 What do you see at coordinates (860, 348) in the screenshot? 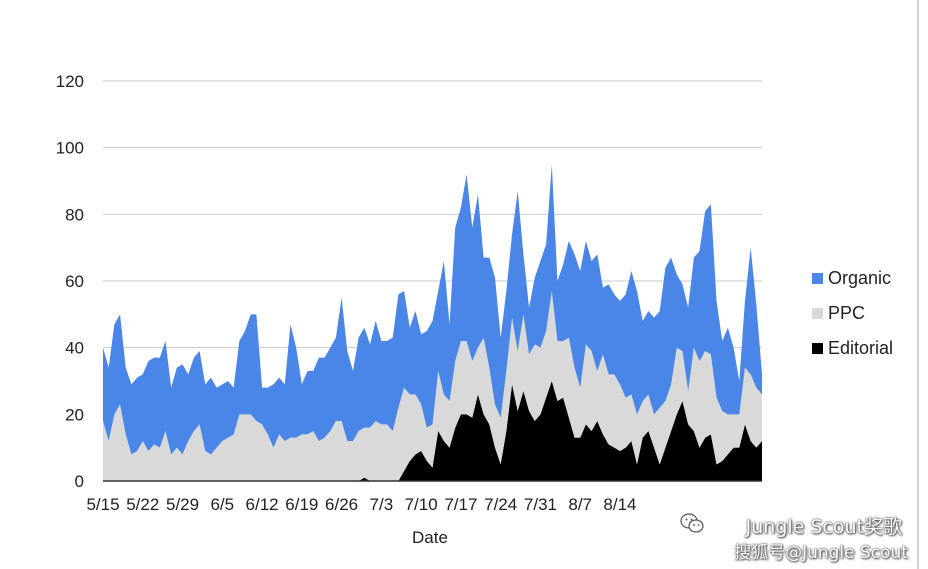
I see `legend-label-editorial: Editorial` at bounding box center [860, 348].